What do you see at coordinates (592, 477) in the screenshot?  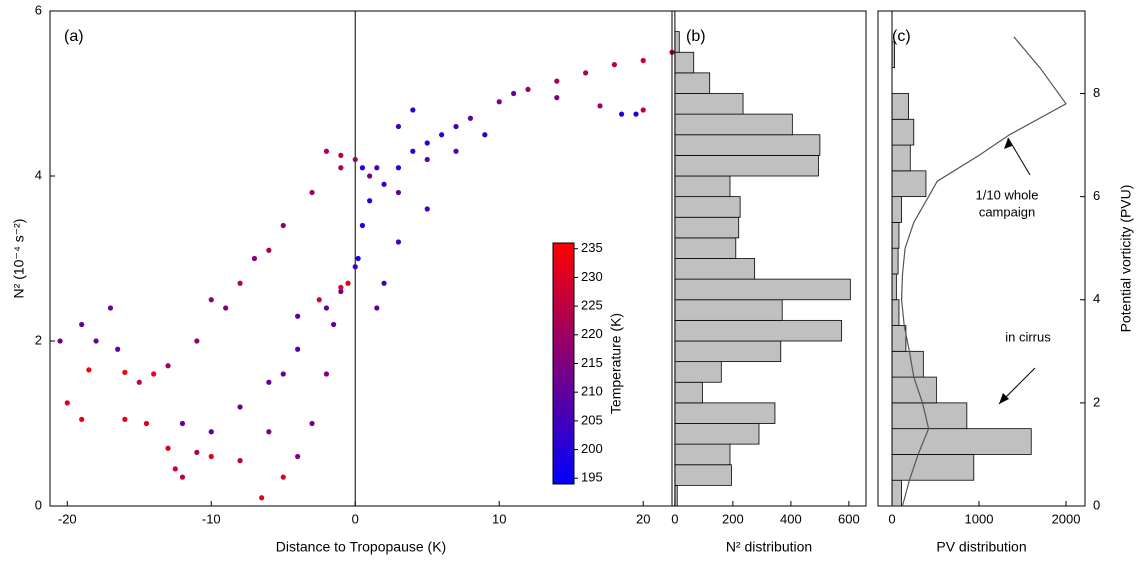 I see `colorbar-tick-label: 195` at bounding box center [592, 477].